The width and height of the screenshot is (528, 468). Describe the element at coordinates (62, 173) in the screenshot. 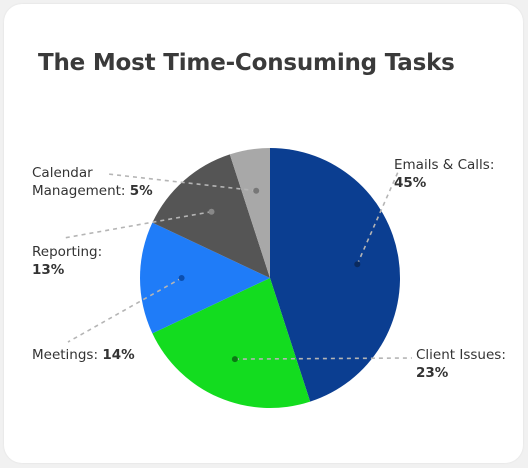

I see `label-calendar-name: Calendar` at that location.